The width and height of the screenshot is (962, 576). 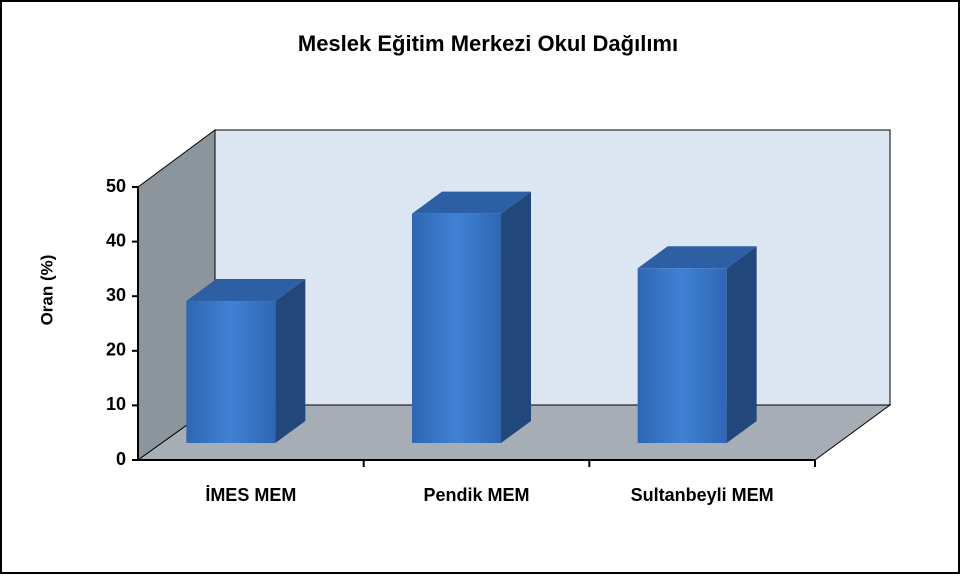 I want to click on y-tick-label: 10, so click(x=116, y=404).